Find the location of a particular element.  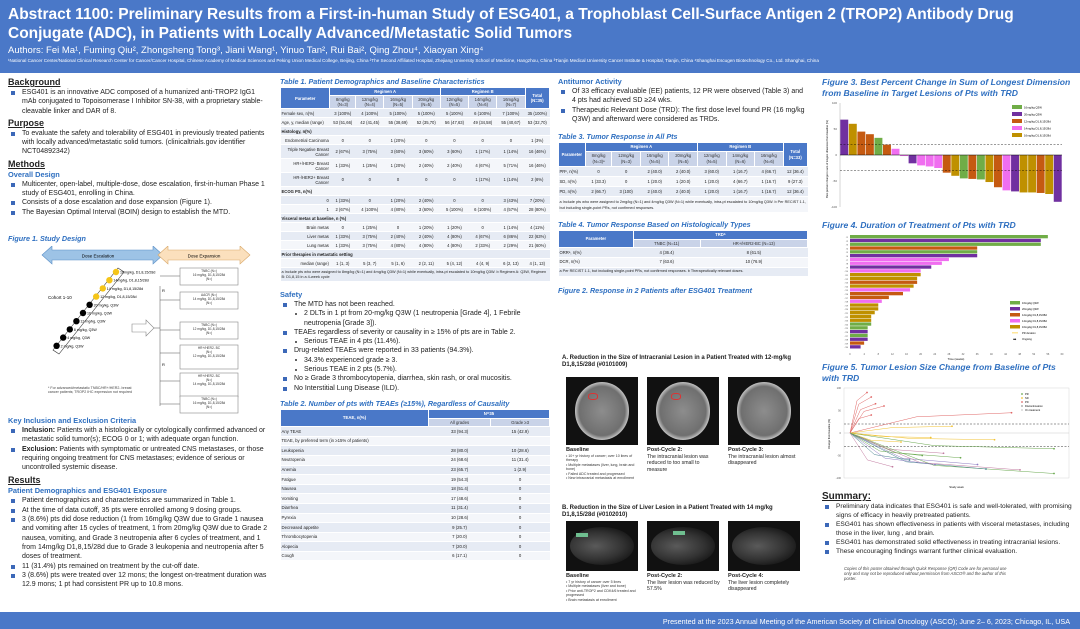

cell: 4 (66.7) is located at coordinates (769, 172).